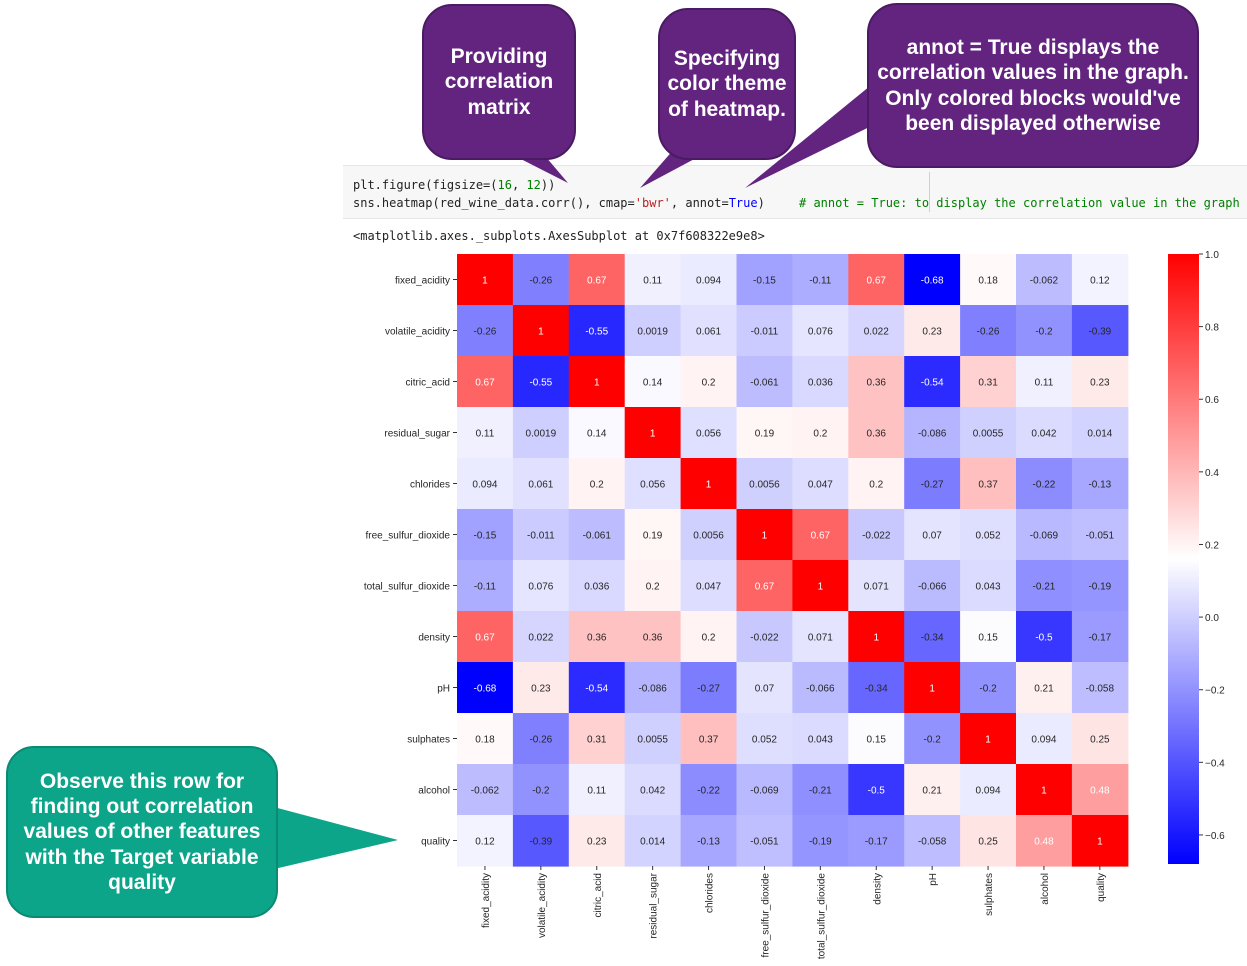 The width and height of the screenshot is (1247, 966). Describe the element at coordinates (932, 587) in the screenshot. I see `cell-annotation: -0.066` at that location.